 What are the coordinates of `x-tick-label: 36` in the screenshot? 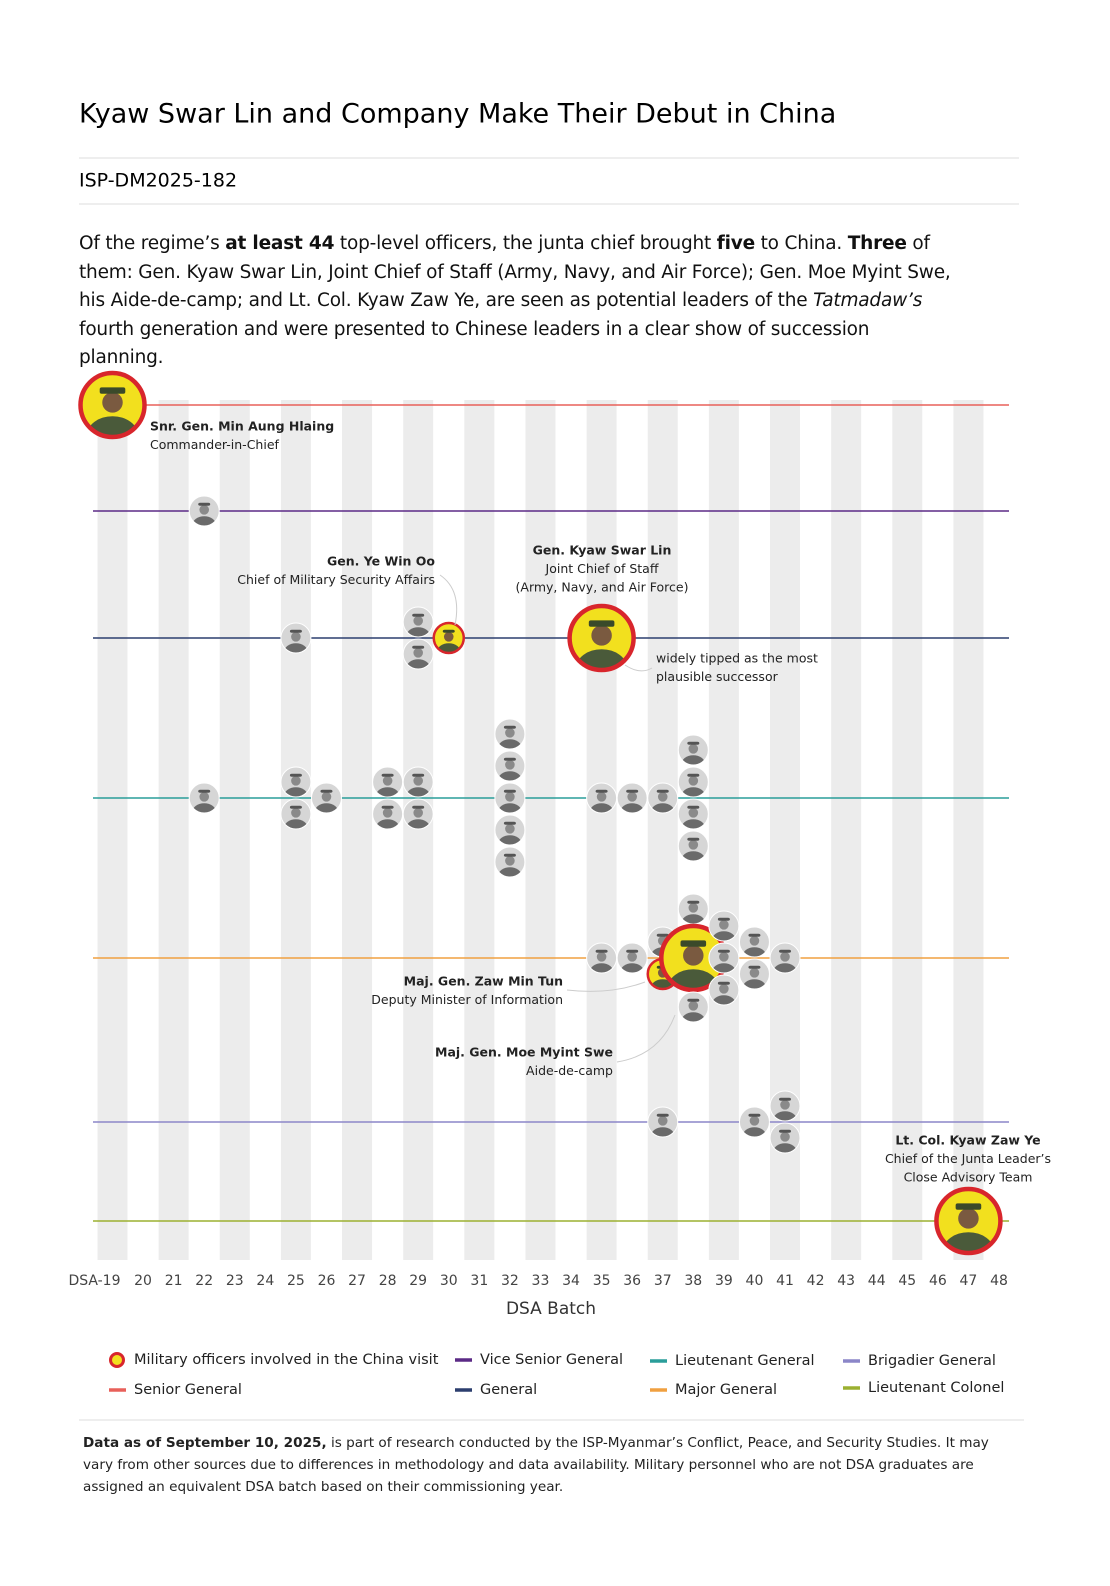 It's located at (632, 1281).